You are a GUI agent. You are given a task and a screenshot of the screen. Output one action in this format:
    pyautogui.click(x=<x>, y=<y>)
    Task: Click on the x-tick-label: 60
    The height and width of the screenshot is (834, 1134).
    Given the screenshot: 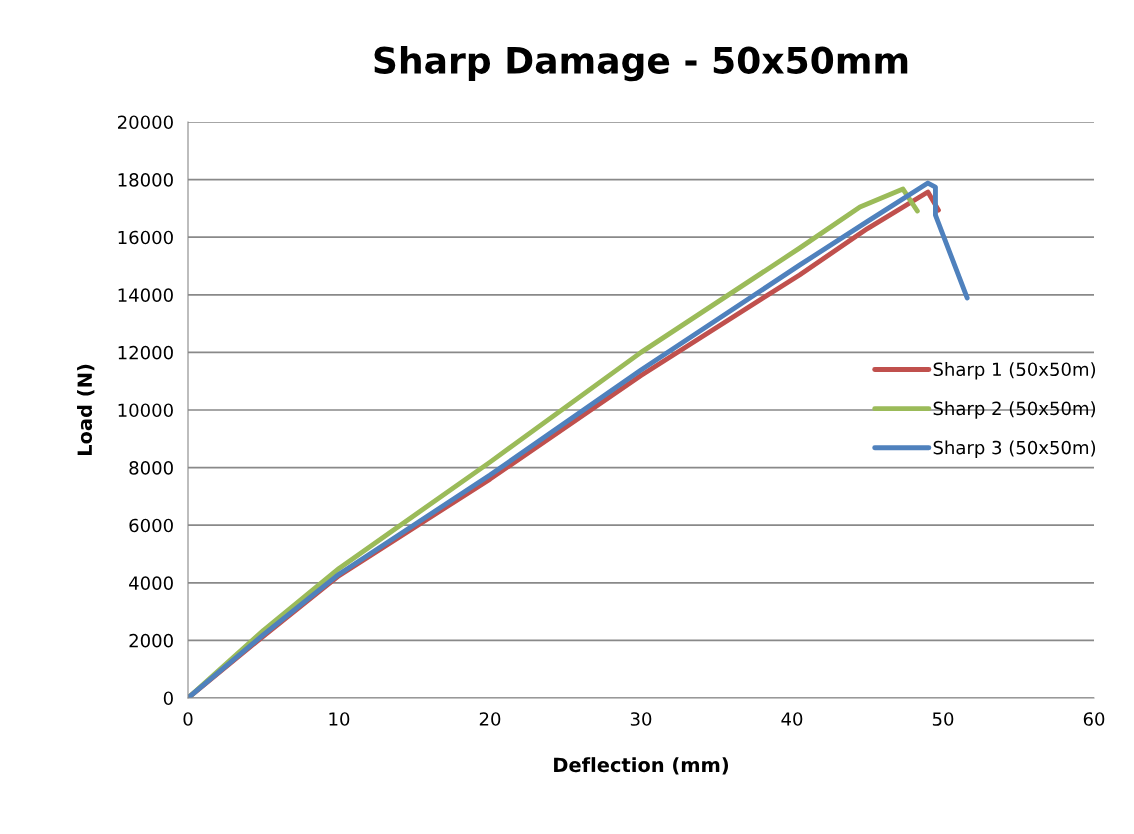 What is the action you would take?
    pyautogui.click(x=1094, y=719)
    